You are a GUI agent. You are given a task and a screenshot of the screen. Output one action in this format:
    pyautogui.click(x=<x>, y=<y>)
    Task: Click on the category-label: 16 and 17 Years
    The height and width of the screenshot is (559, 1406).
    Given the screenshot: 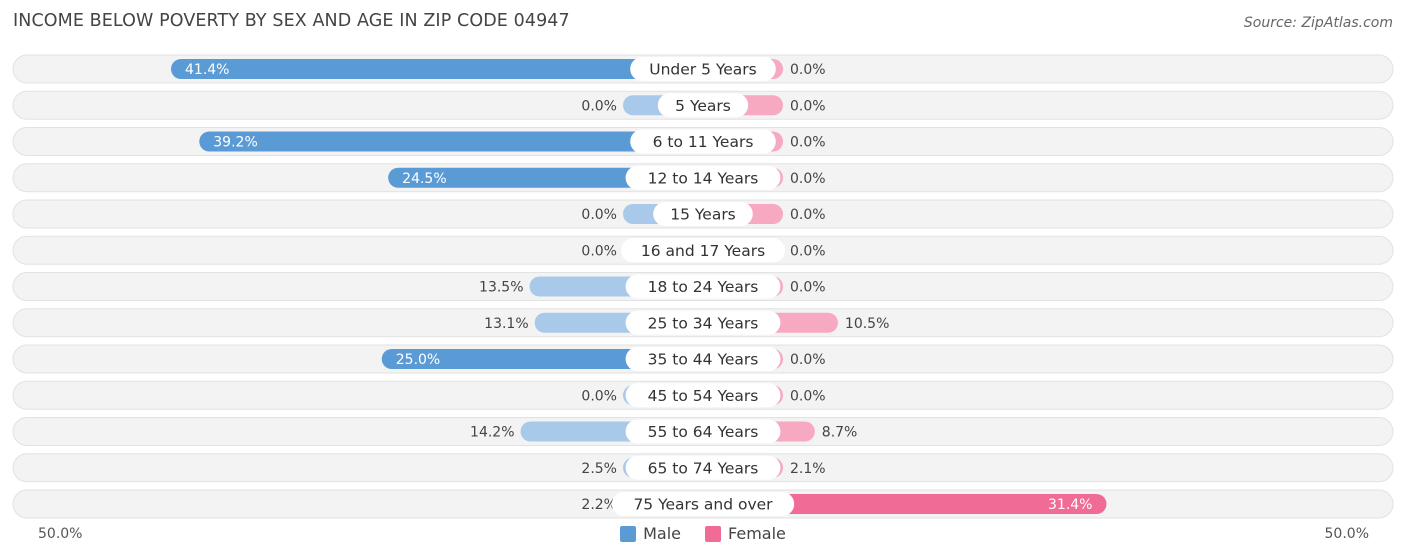 What is the action you would take?
    pyautogui.click(x=703, y=251)
    